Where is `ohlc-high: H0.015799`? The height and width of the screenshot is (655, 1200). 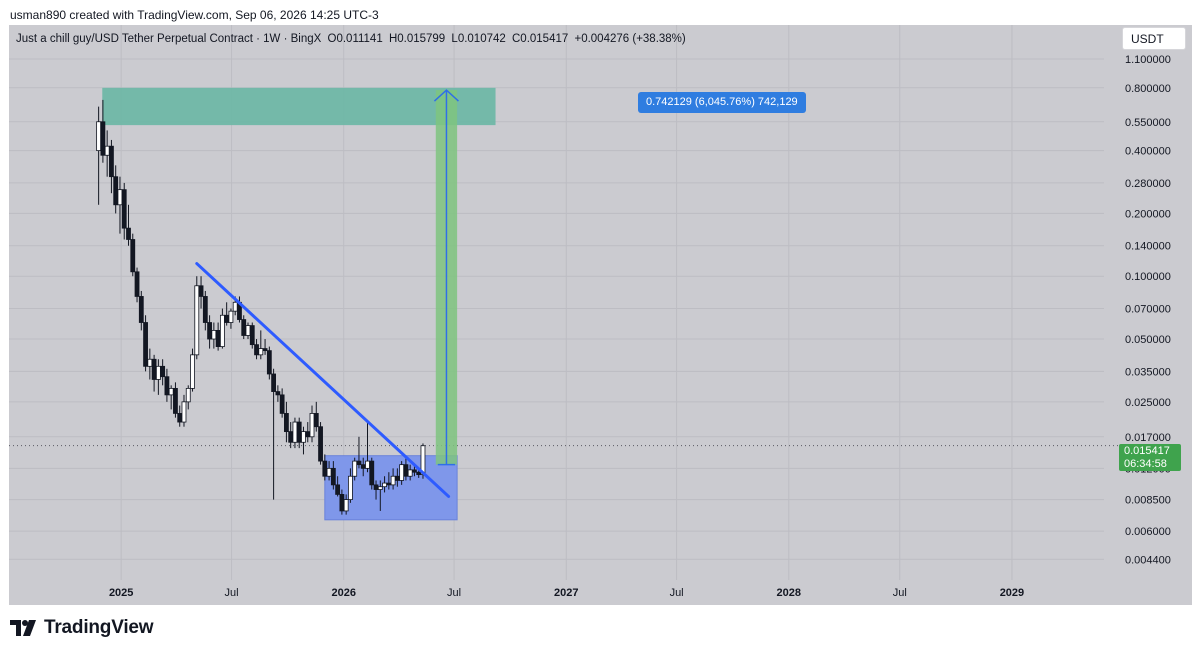 ohlc-high: H0.015799 is located at coordinates (417, 39).